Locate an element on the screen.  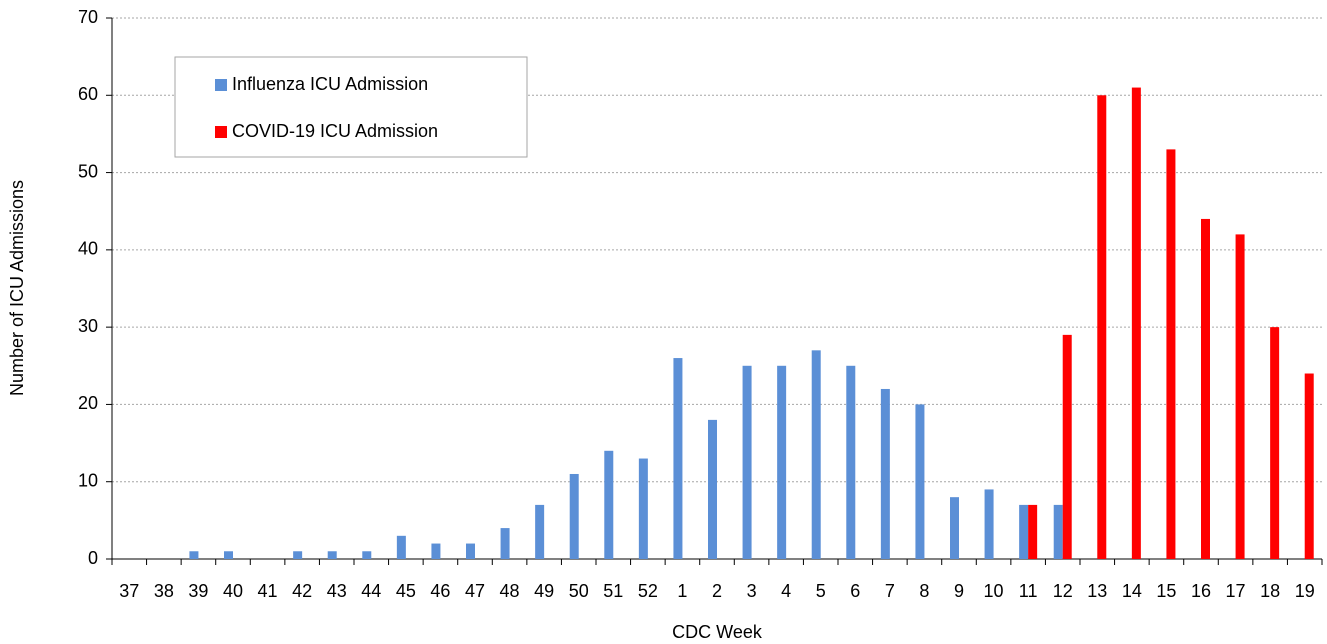
x-tick-label: 13 is located at coordinates (1097, 591).